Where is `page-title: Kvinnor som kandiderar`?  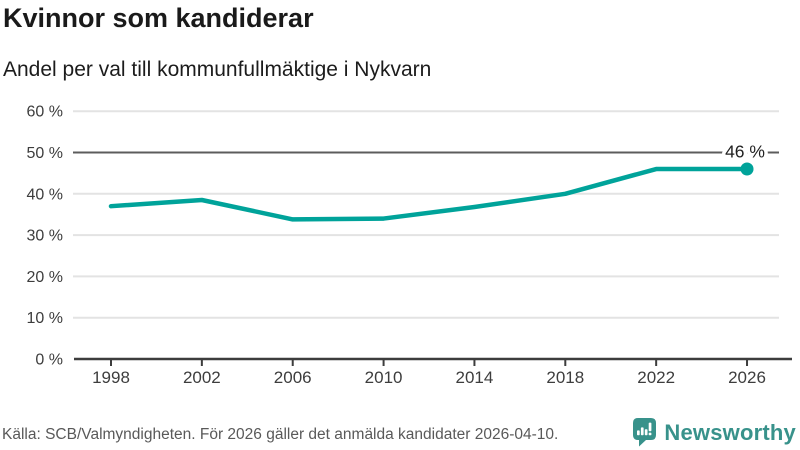 page-title: Kvinnor som kandiderar is located at coordinates (158, 18).